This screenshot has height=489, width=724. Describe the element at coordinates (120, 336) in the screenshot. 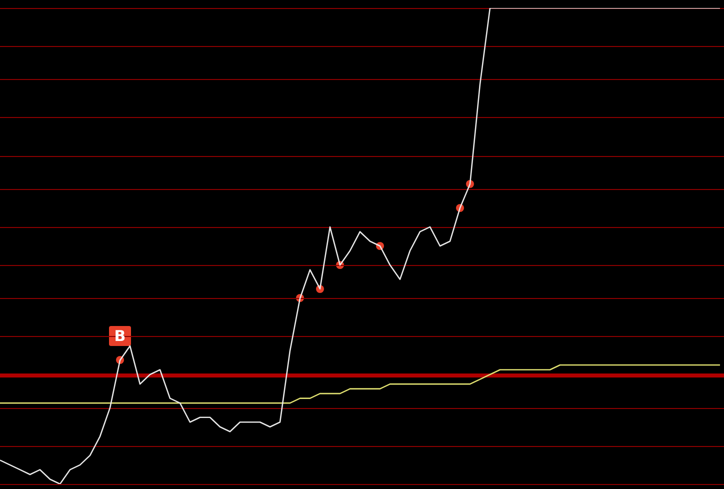

I see `annotation: B` at that location.